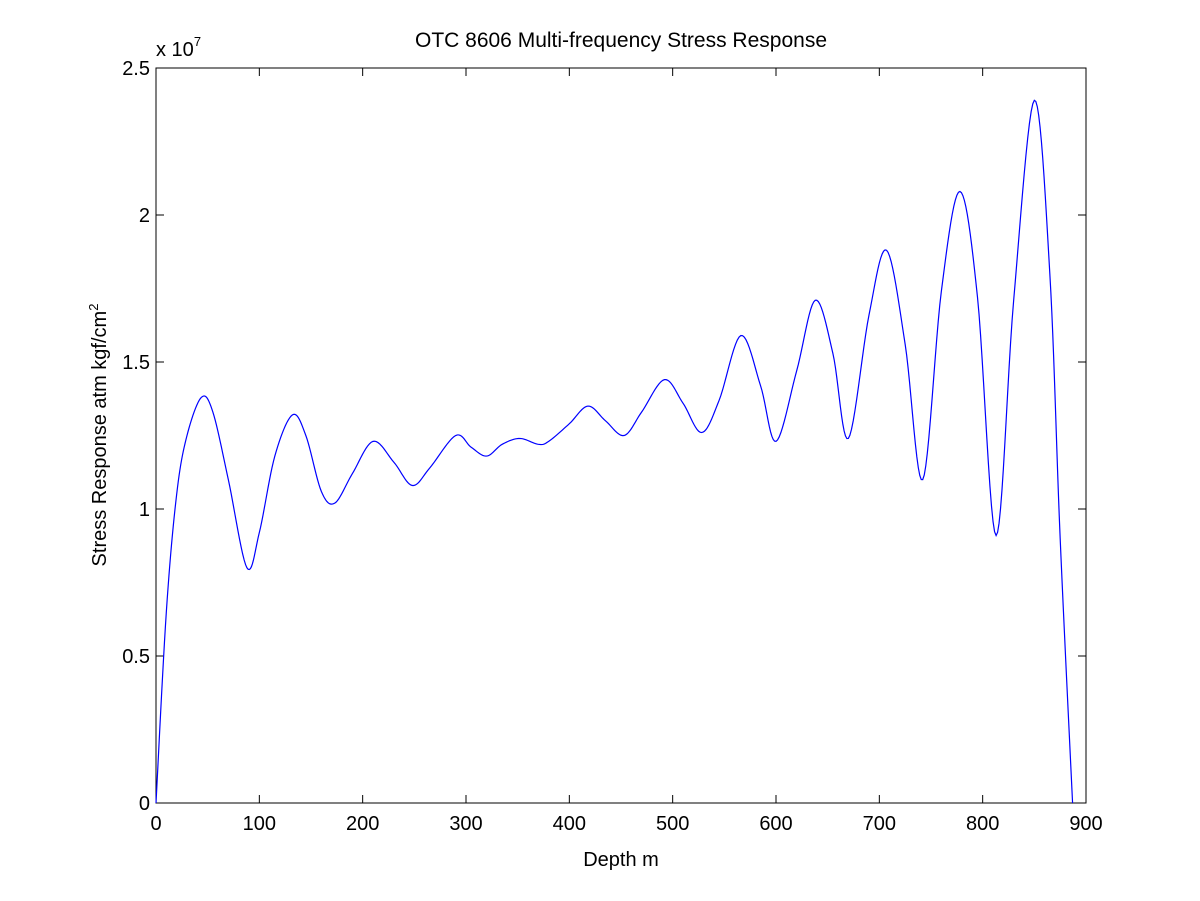  I want to click on x-tick-label: 900, so click(1085, 824).